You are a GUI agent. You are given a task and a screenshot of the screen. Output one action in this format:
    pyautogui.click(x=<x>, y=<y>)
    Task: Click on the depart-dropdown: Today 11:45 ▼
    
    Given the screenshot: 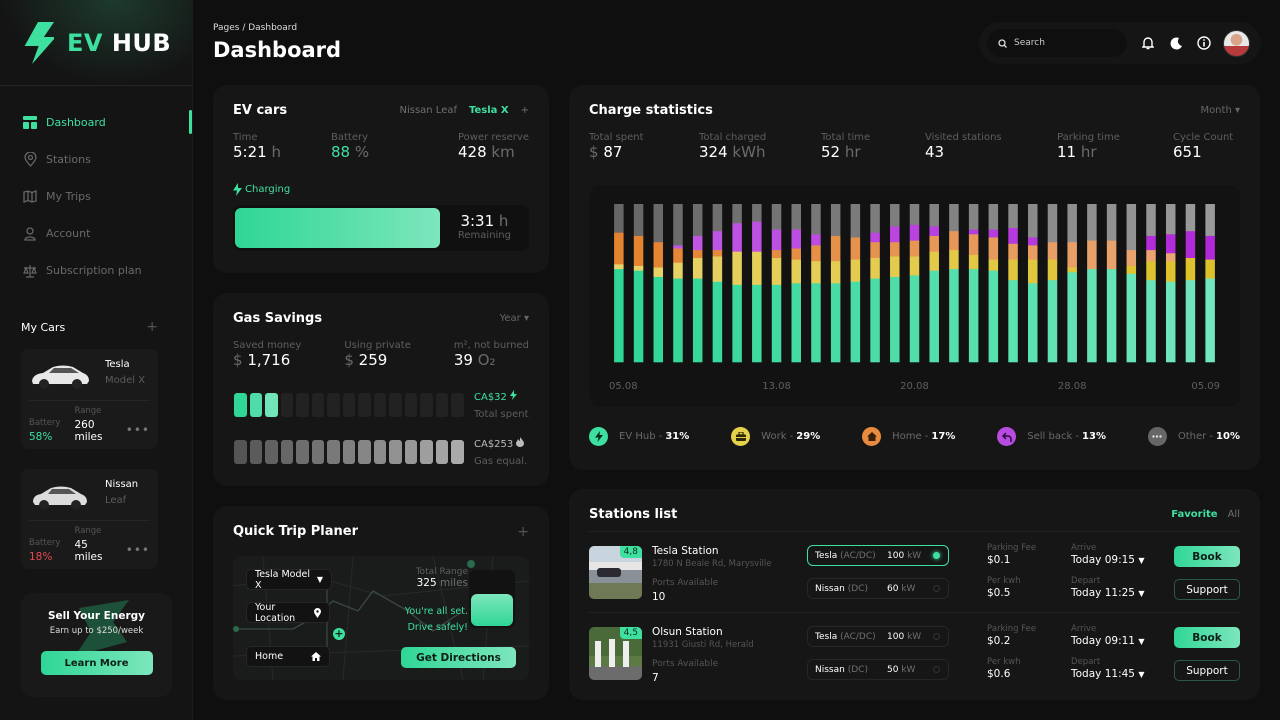 What is the action you would take?
    pyautogui.click(x=1107, y=674)
    